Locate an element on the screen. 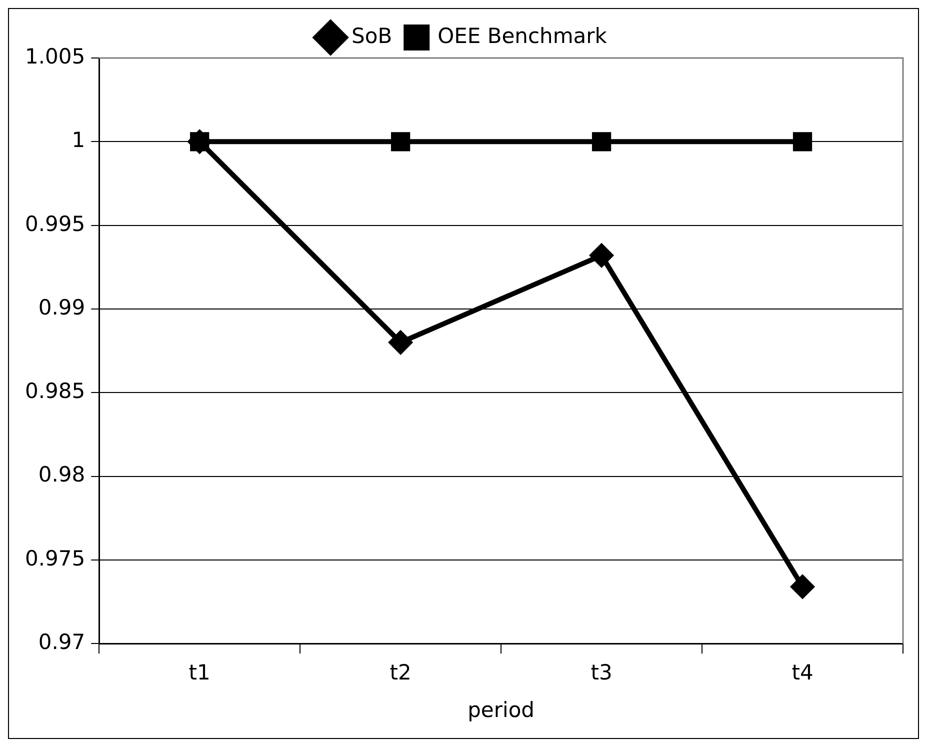  legend-label: OEE Benchmark is located at coordinates (523, 36).